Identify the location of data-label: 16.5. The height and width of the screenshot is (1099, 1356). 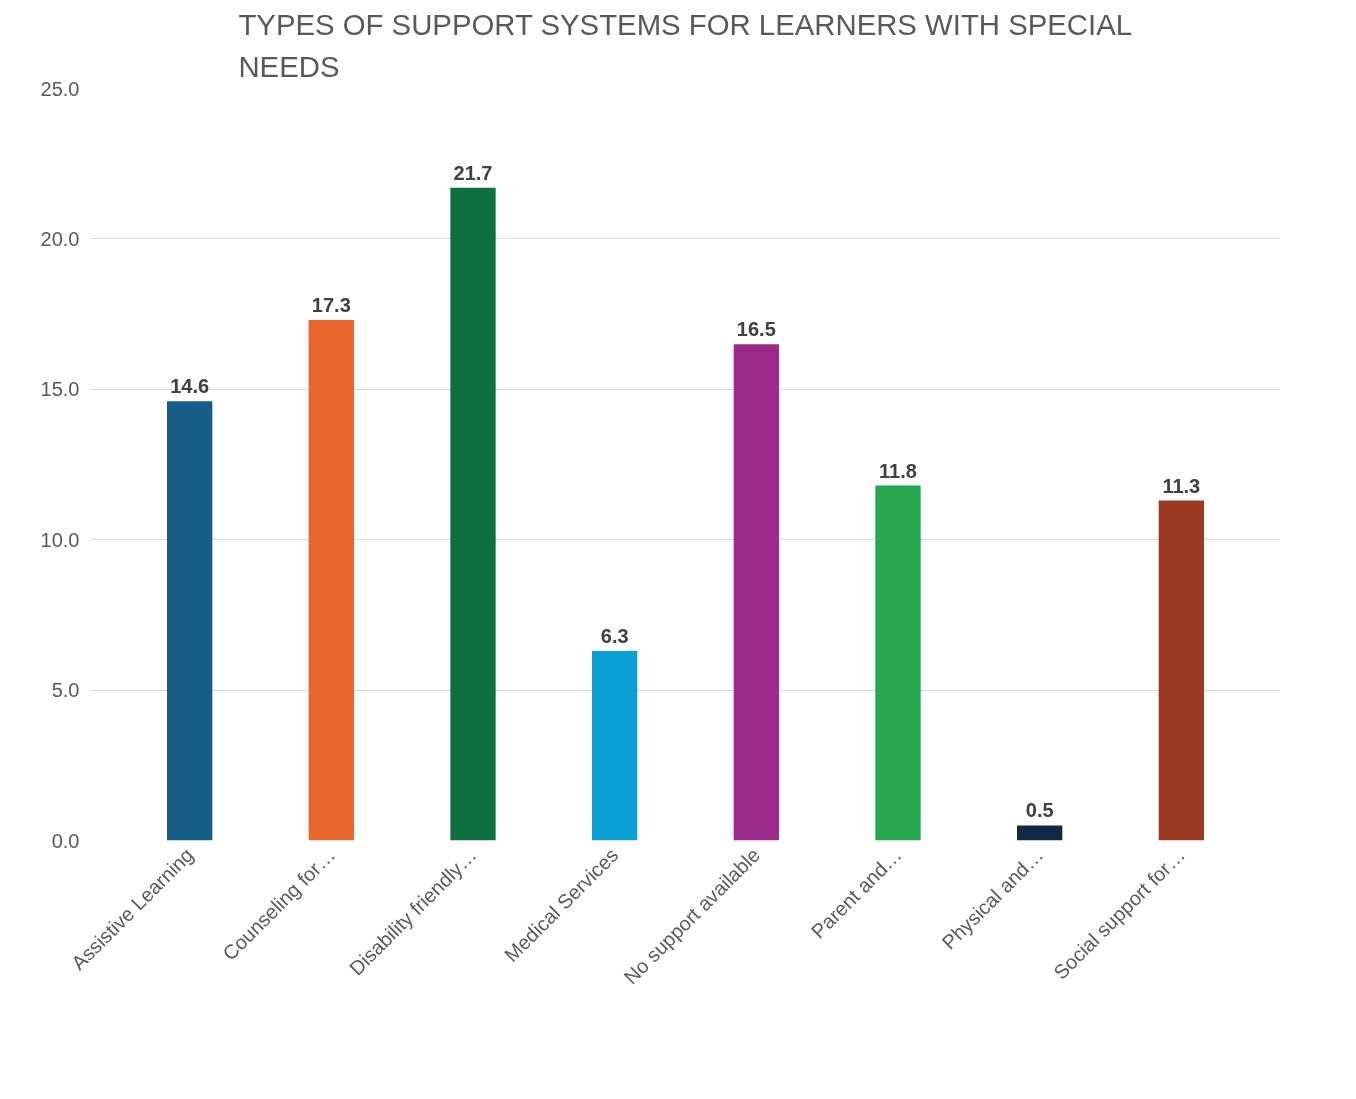
(756, 329).